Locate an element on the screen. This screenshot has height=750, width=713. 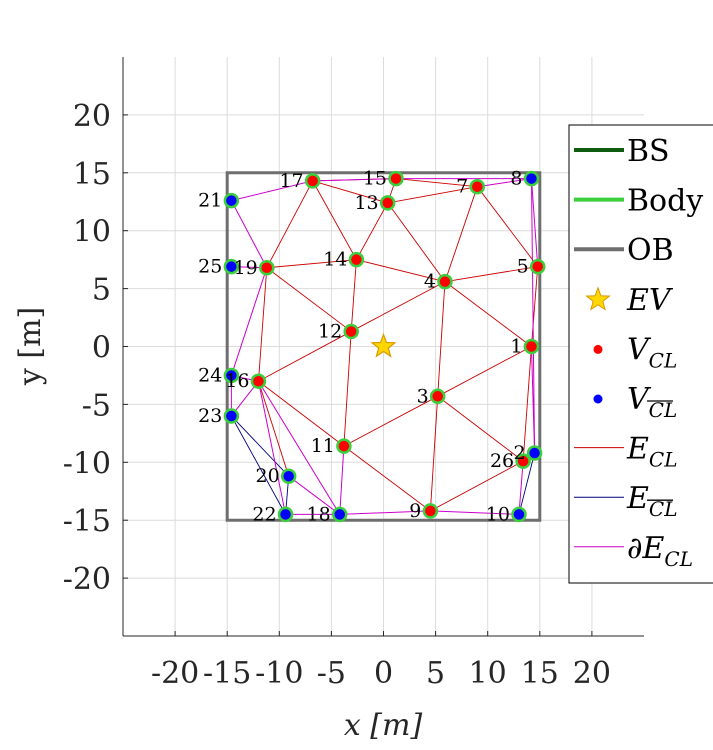
node-label: 20 is located at coordinates (267, 476).